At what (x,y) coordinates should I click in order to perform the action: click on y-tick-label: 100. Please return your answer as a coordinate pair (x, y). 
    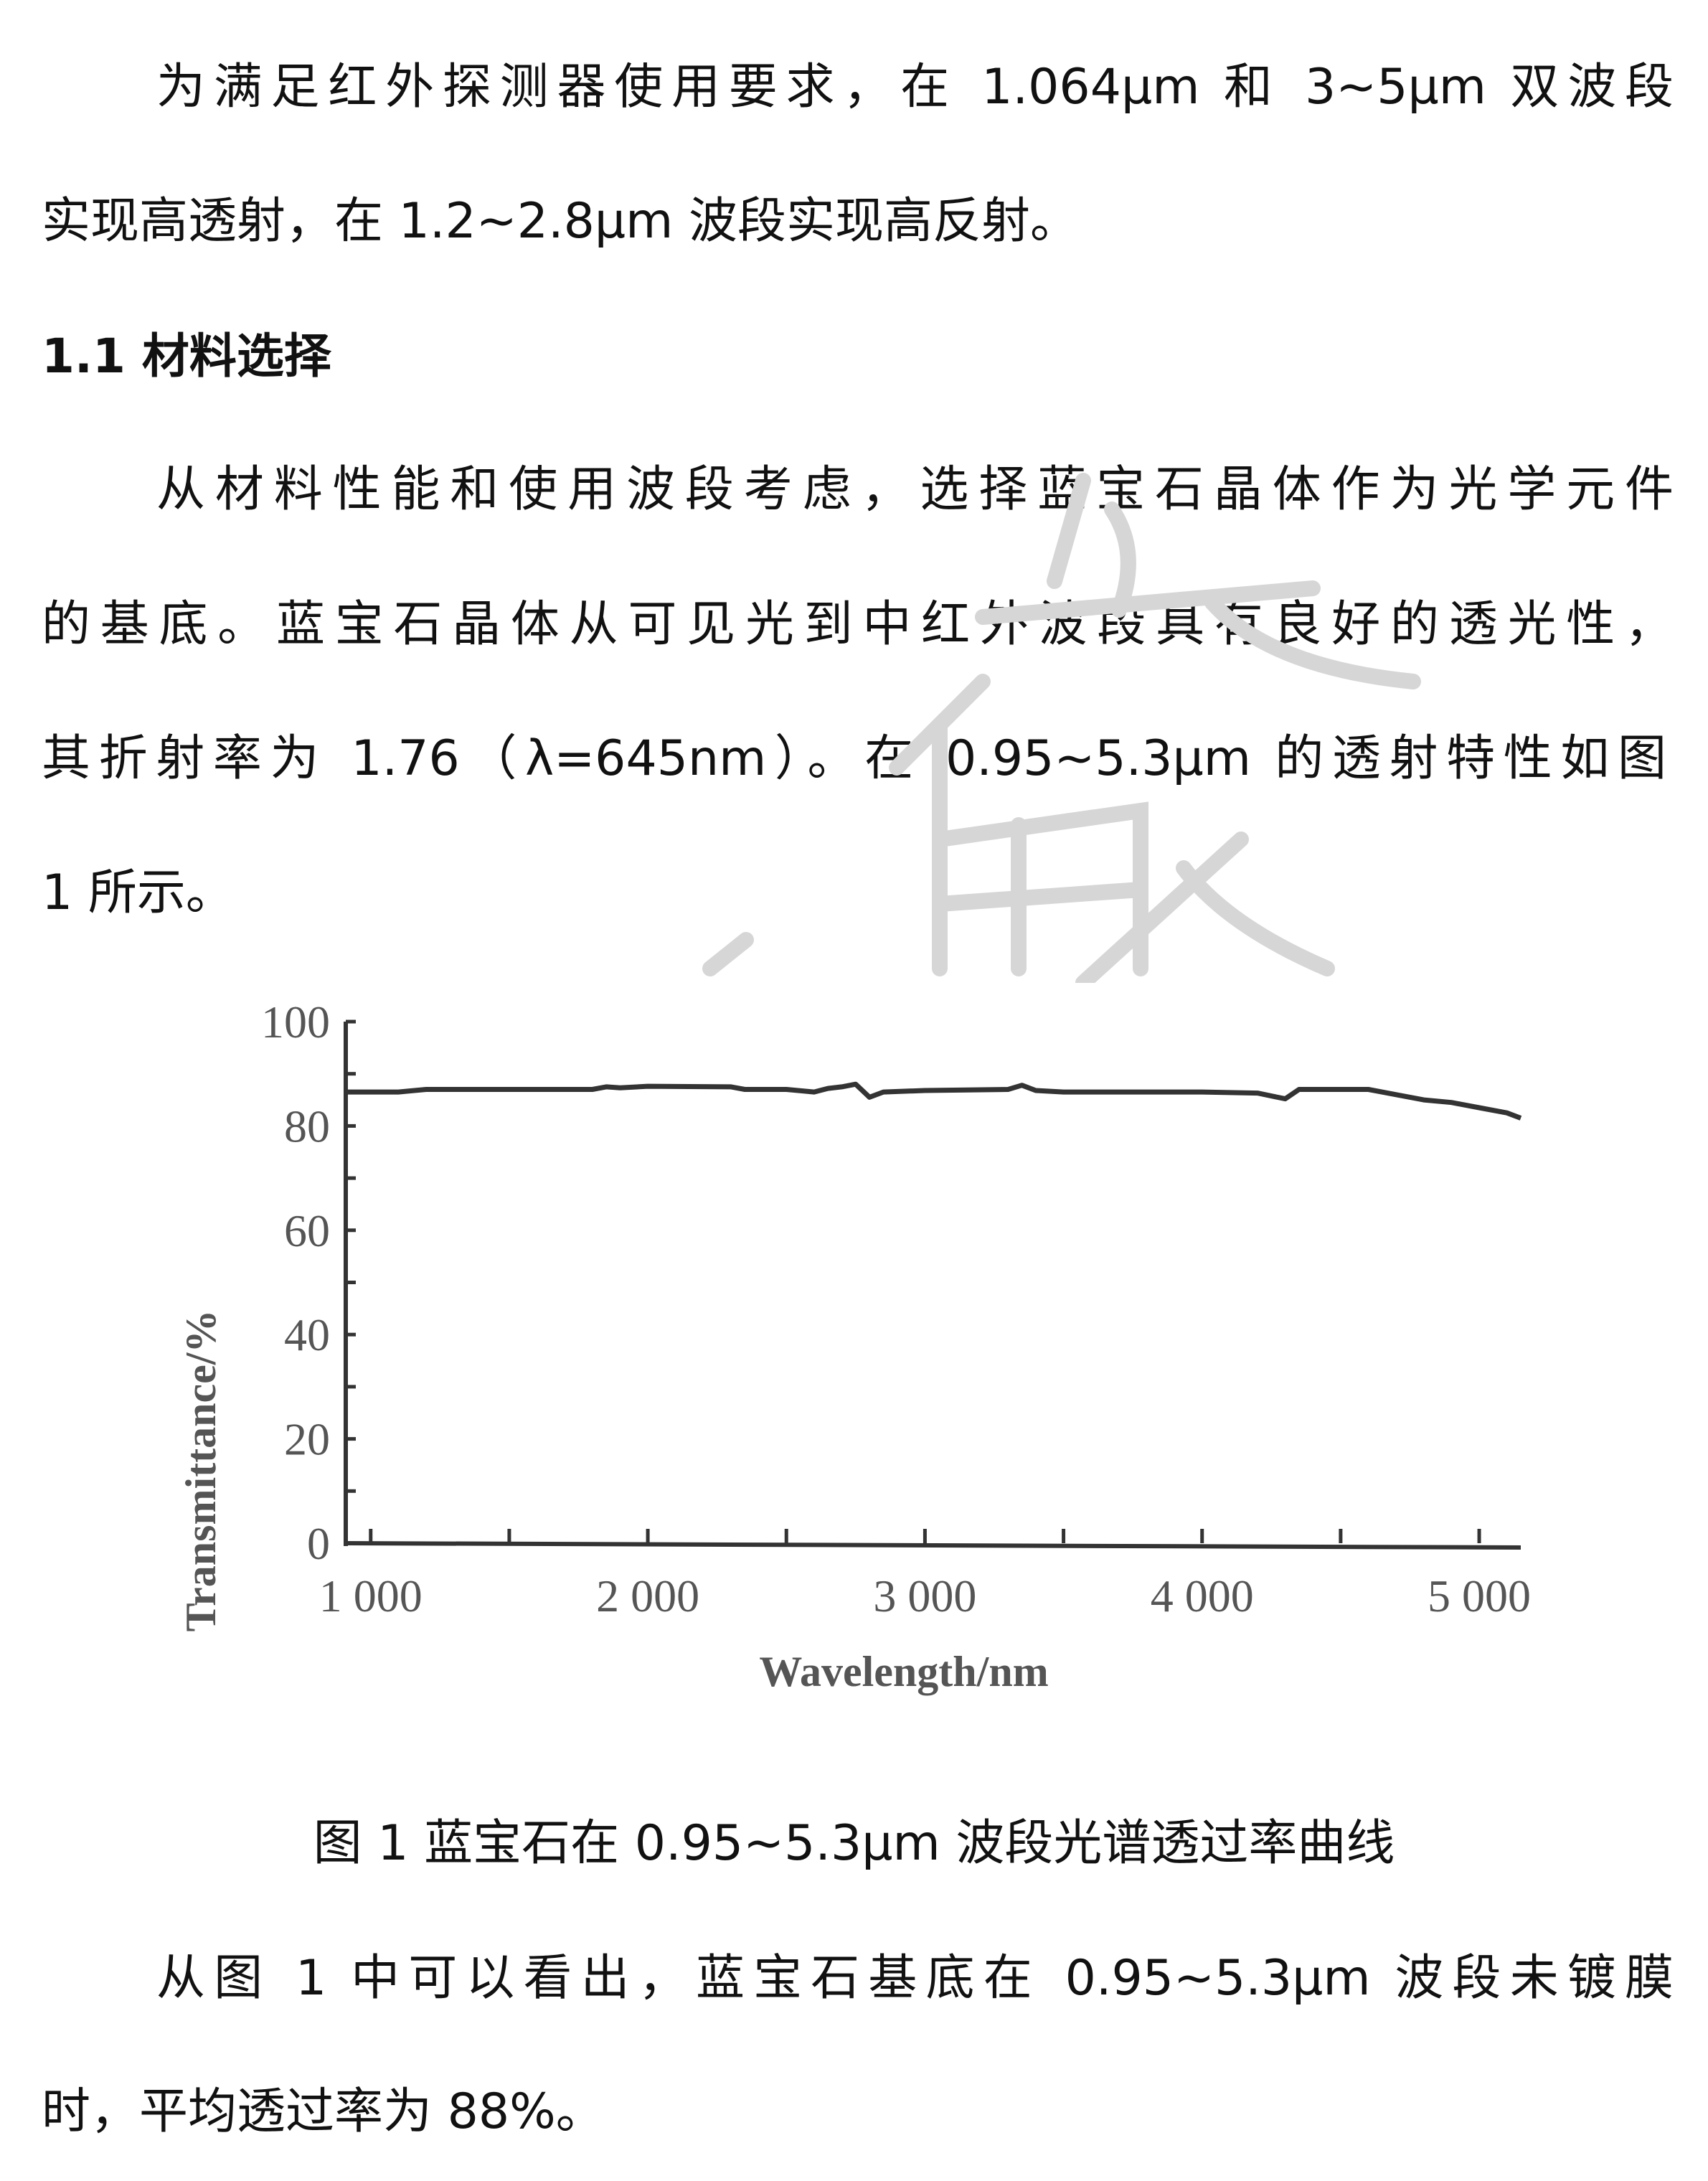
    Looking at the image, I should click on (295, 1022).